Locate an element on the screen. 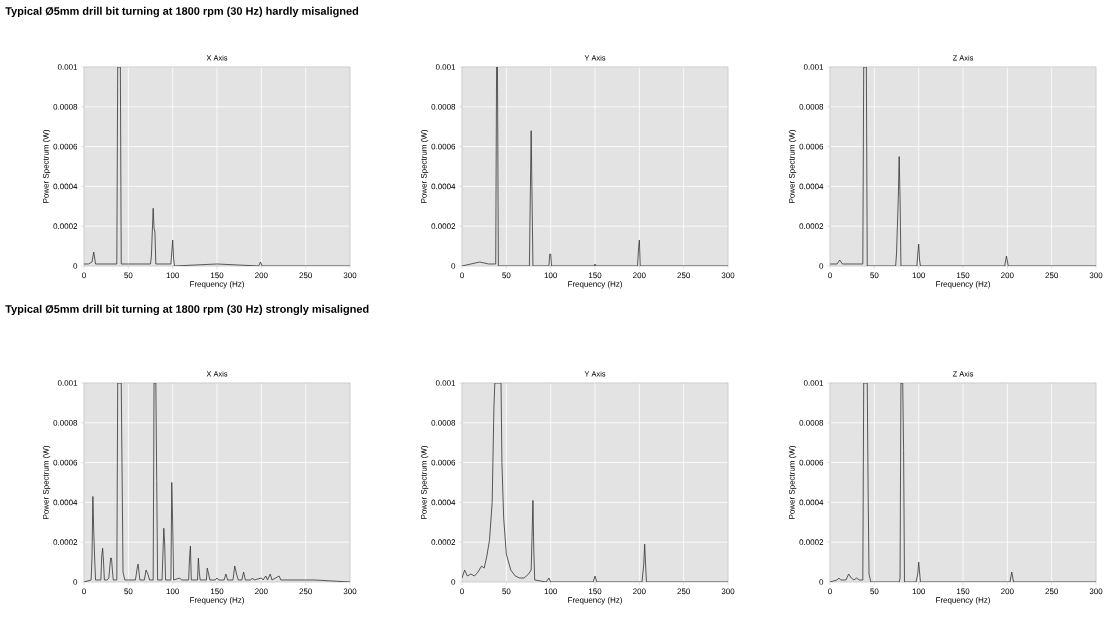 Image resolution: width=1118 pixels, height=630 pixels. line-series is located at coordinates (595, 482).